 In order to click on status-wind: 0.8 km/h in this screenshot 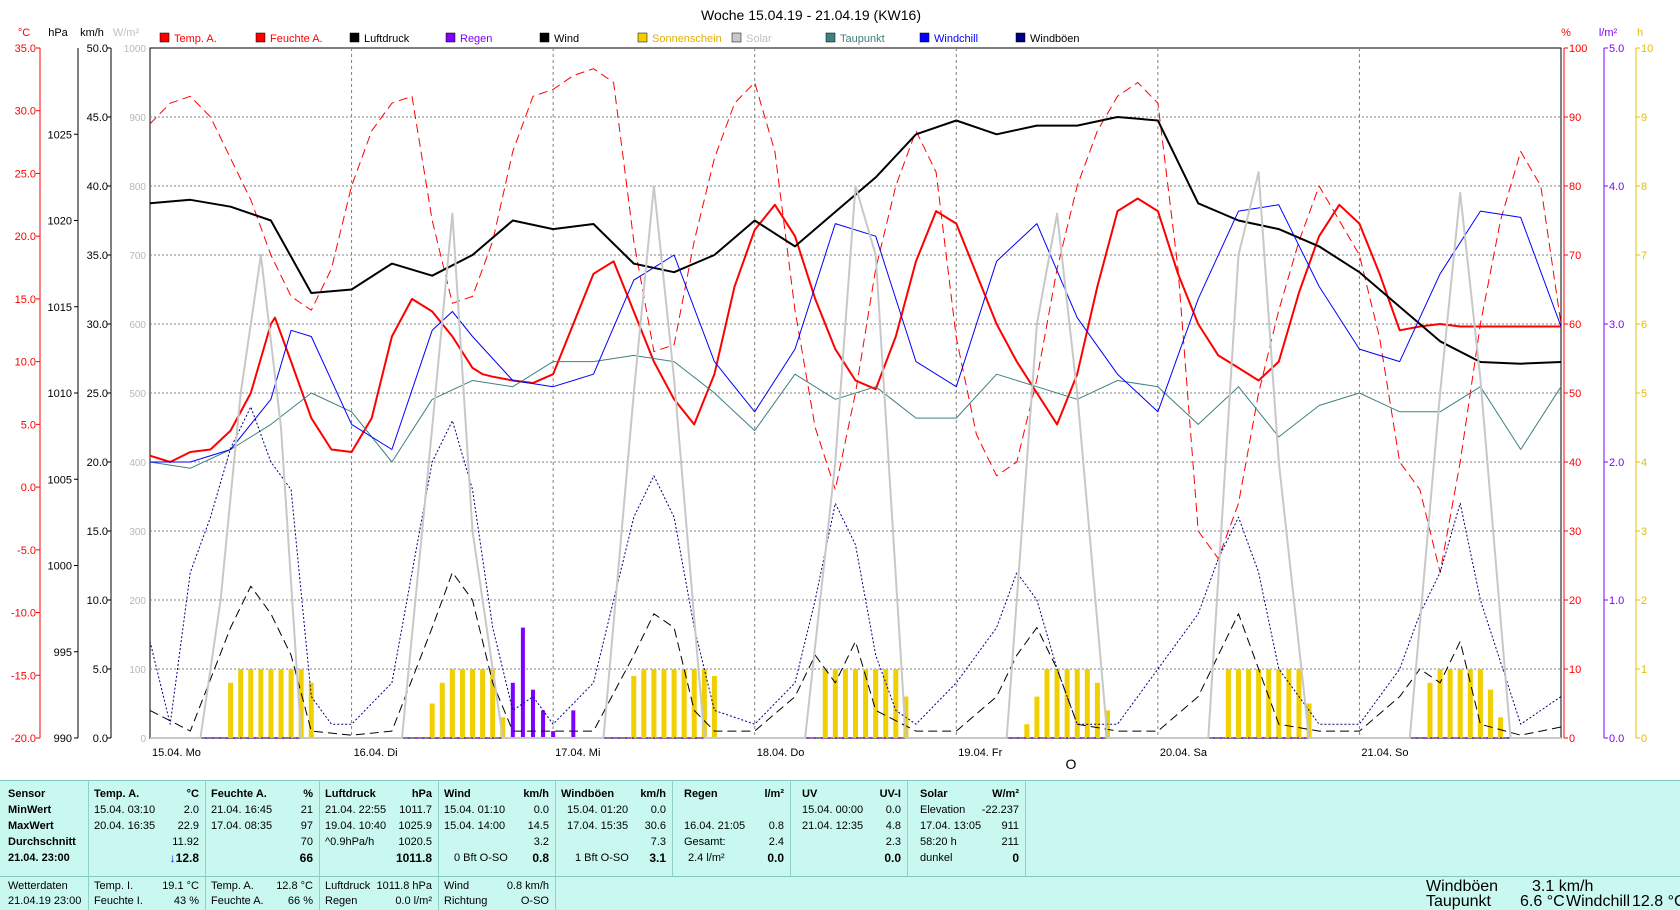, I will do `click(527, 886)`.